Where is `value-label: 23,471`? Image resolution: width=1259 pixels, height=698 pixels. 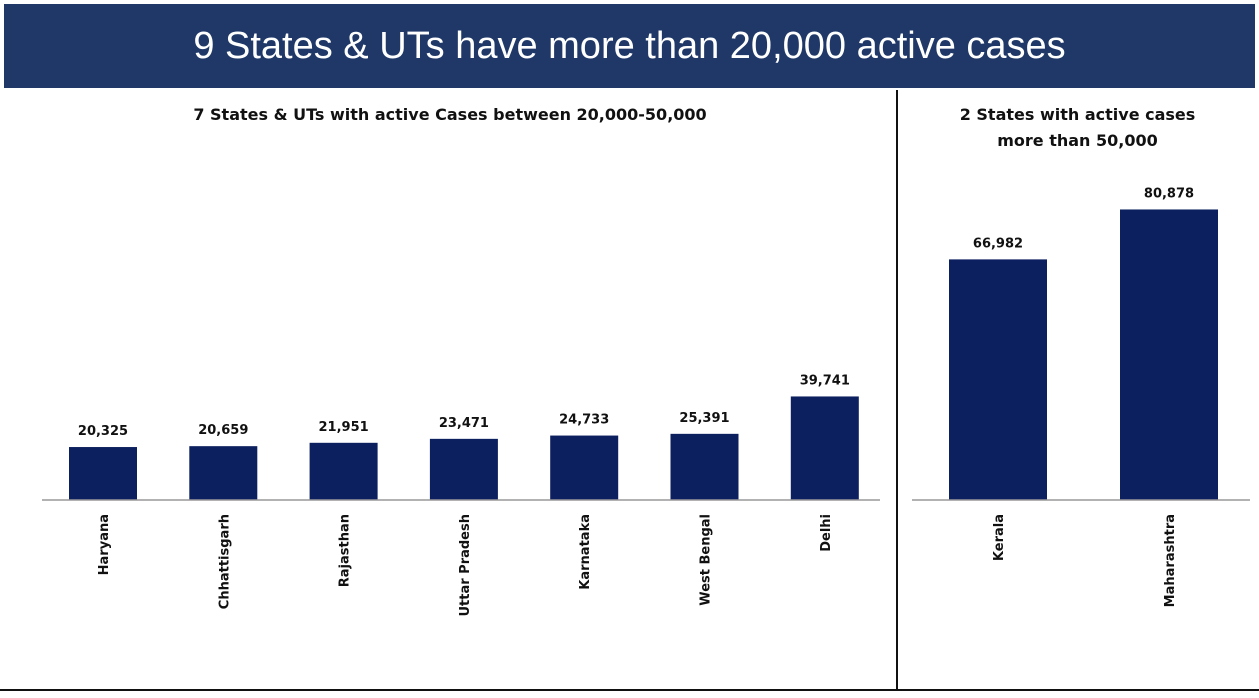 value-label: 23,471 is located at coordinates (464, 423).